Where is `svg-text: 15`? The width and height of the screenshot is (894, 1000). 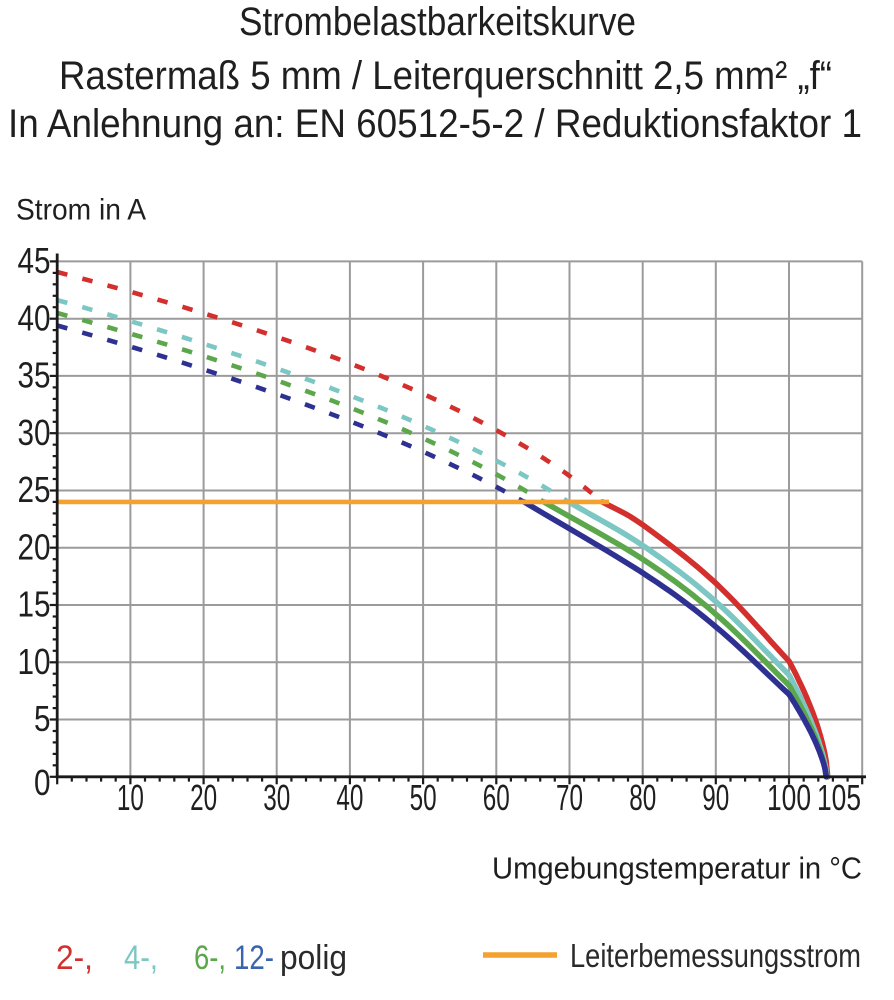 svg-text: 15 is located at coordinates (34, 604).